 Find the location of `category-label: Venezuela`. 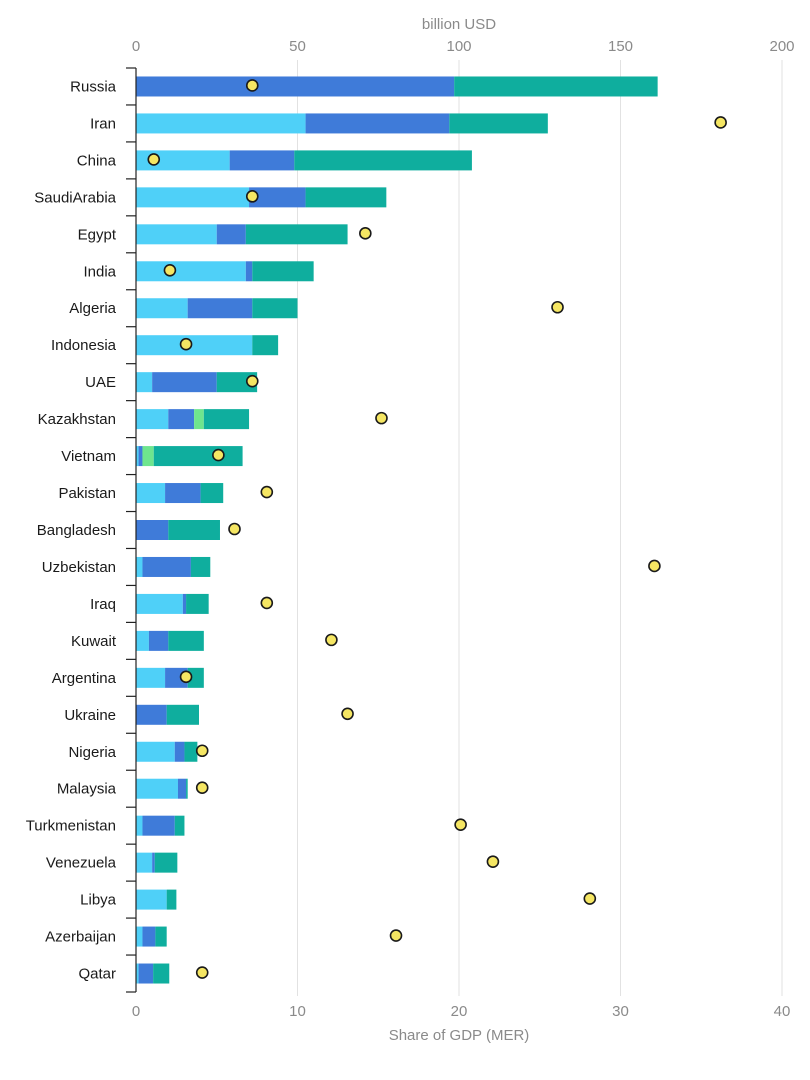

category-label: Venezuela is located at coordinates (81, 863).